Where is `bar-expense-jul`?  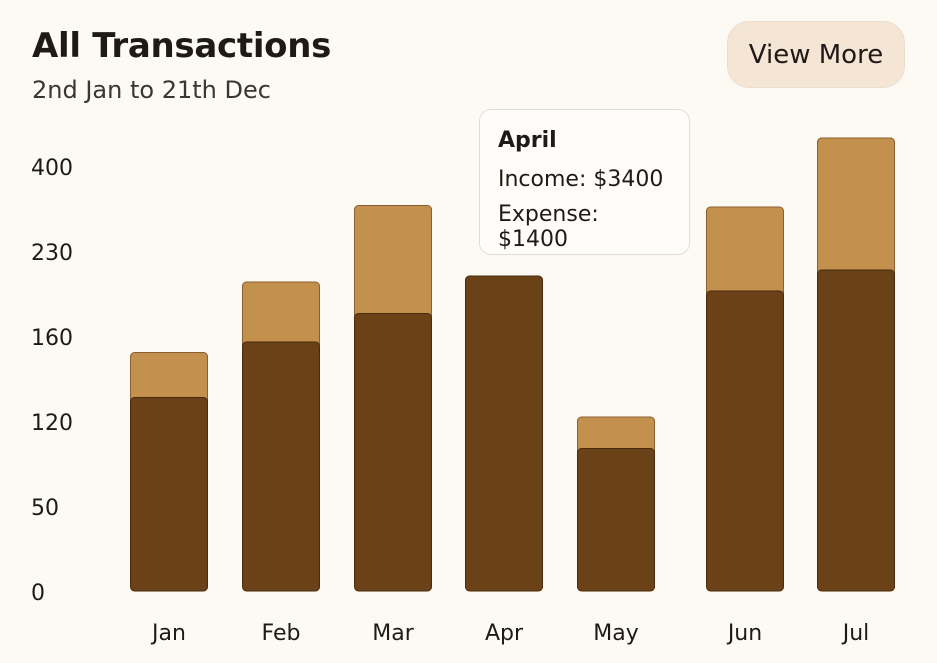
bar-expense-jul is located at coordinates (856, 430).